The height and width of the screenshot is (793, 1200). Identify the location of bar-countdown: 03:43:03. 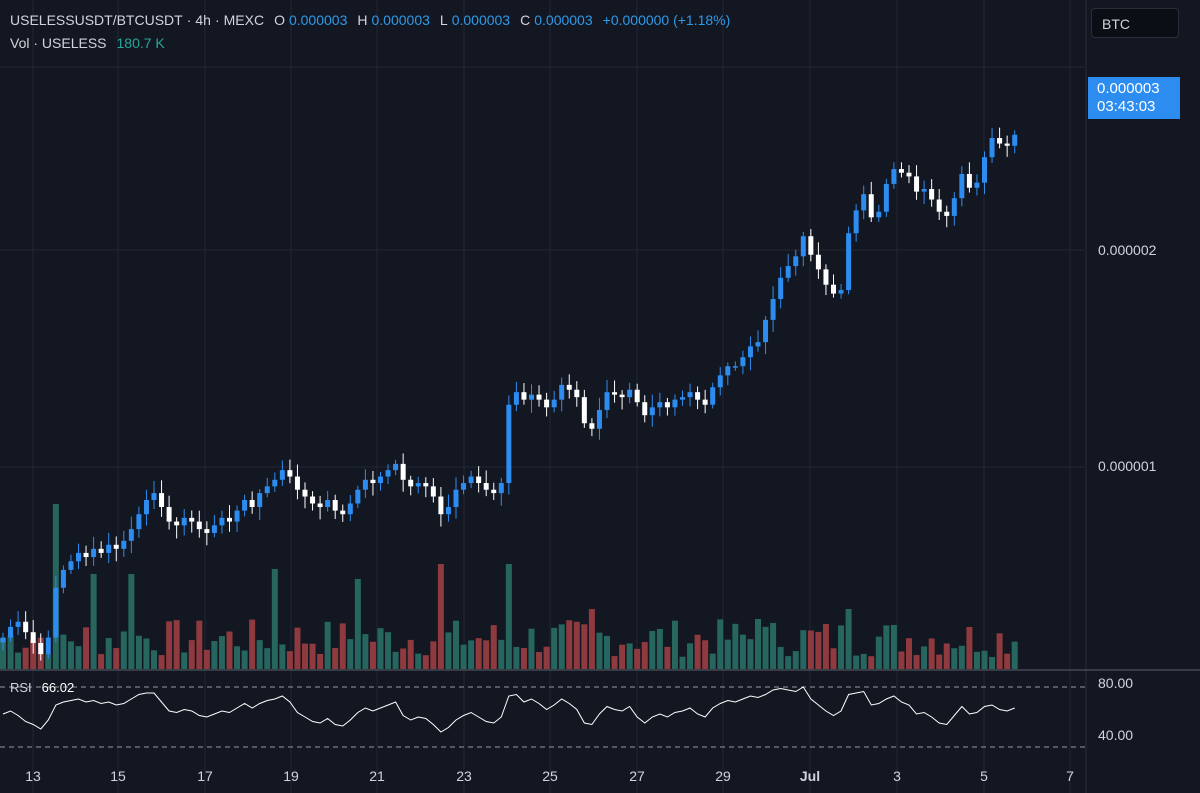
(1126, 106).